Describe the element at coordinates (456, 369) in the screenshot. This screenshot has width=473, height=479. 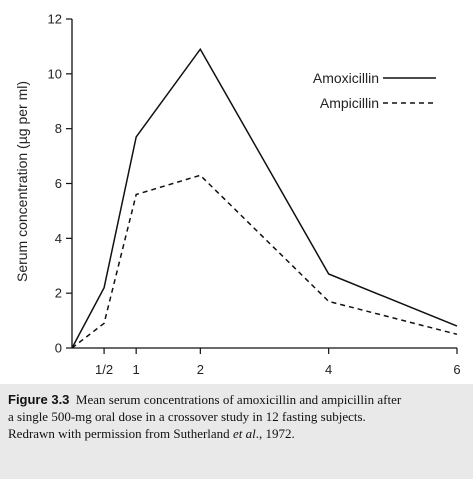
I see `x-tick-label: 6` at that location.